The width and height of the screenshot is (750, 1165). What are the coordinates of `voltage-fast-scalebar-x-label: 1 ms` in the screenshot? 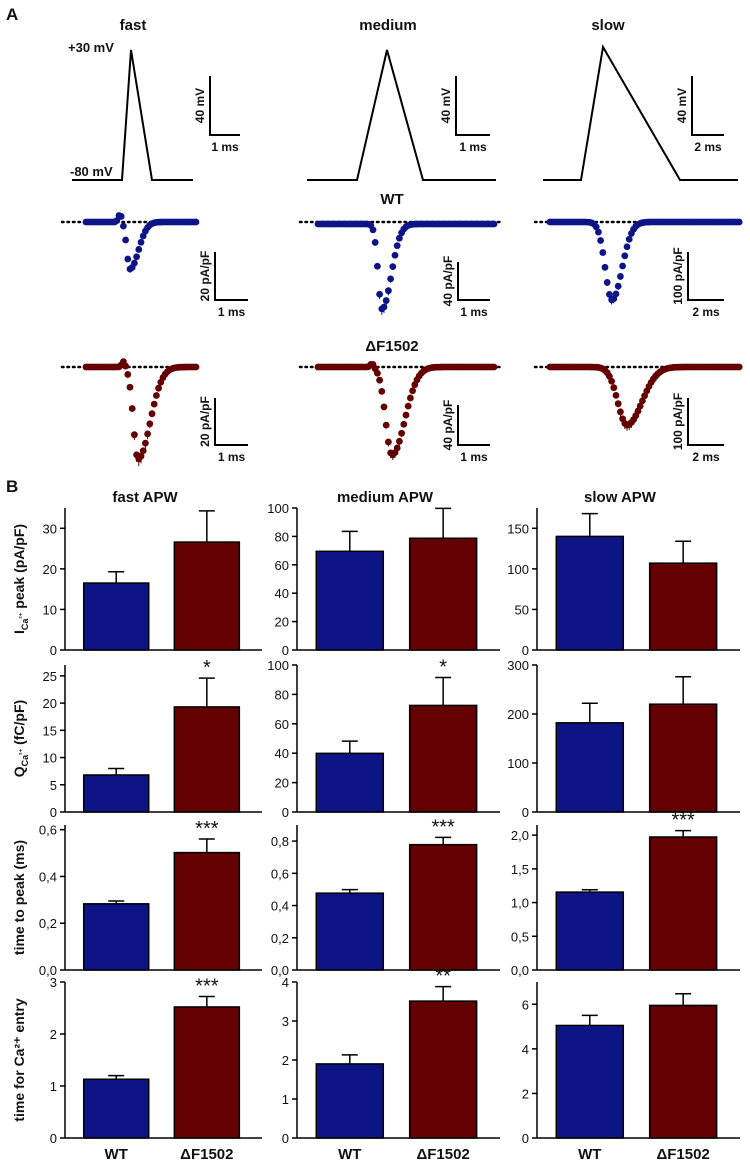 It's located at (225, 147).